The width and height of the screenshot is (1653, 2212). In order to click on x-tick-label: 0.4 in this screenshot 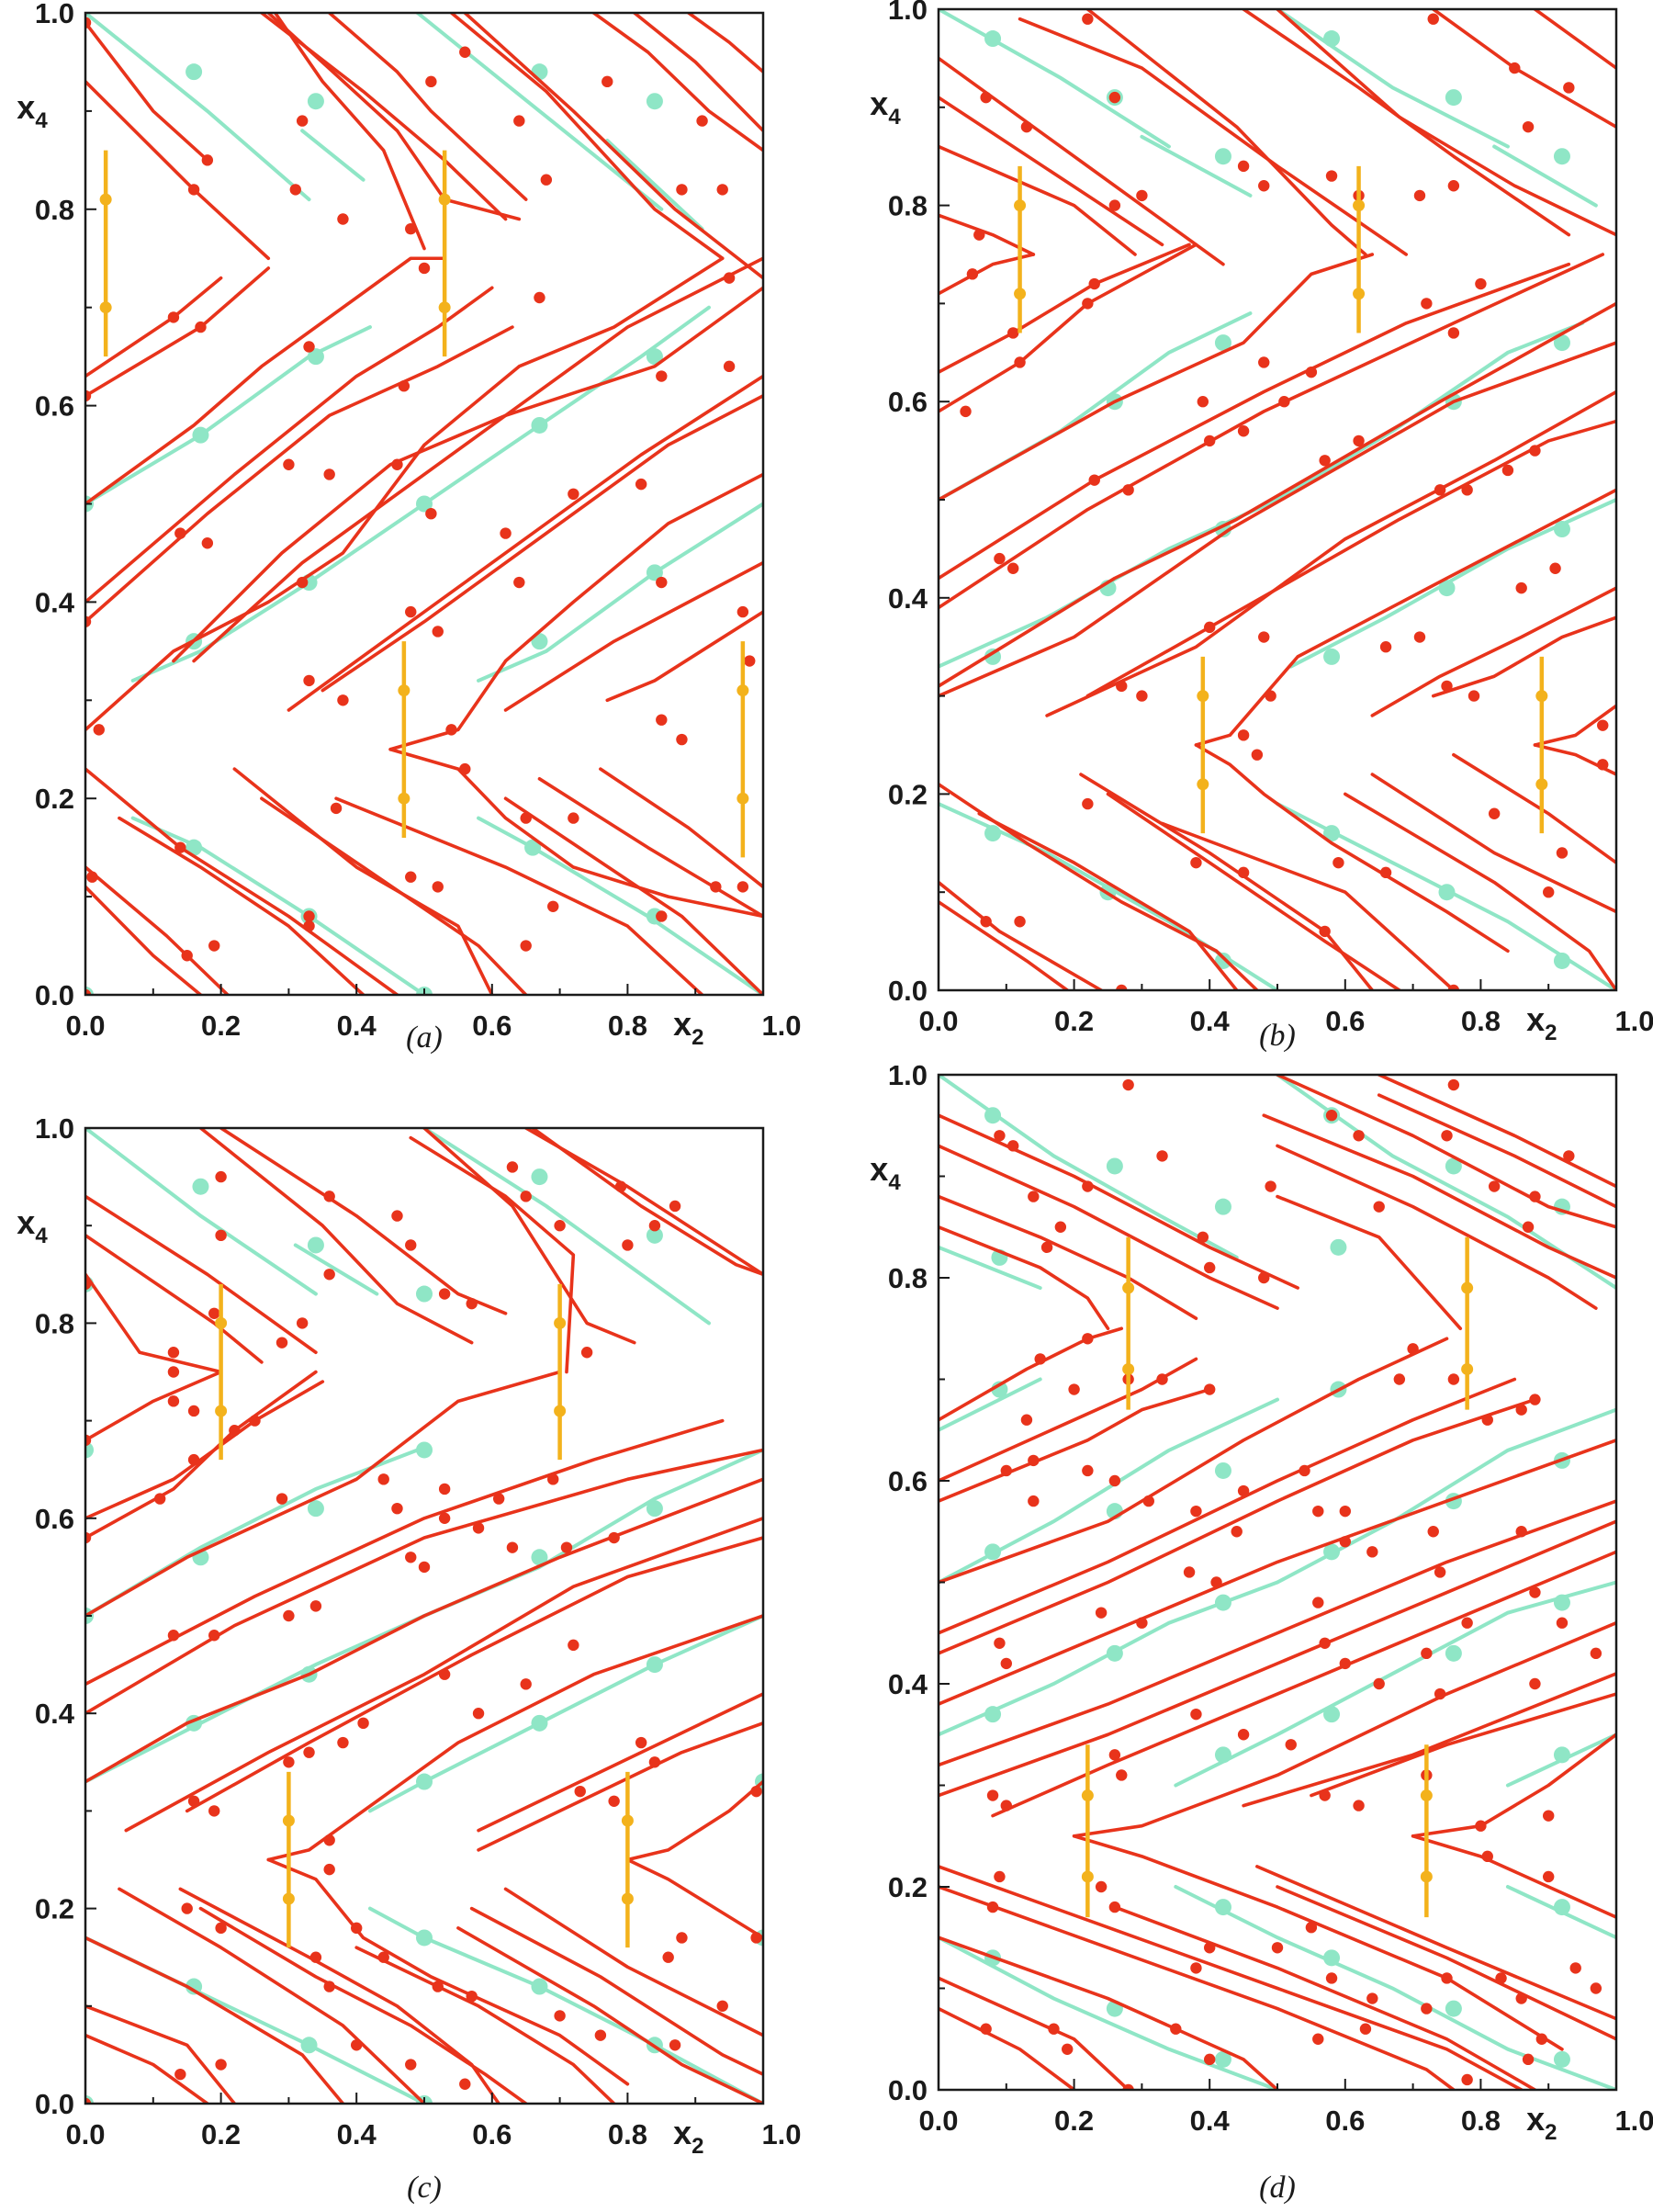, I will do `click(357, 1026)`.